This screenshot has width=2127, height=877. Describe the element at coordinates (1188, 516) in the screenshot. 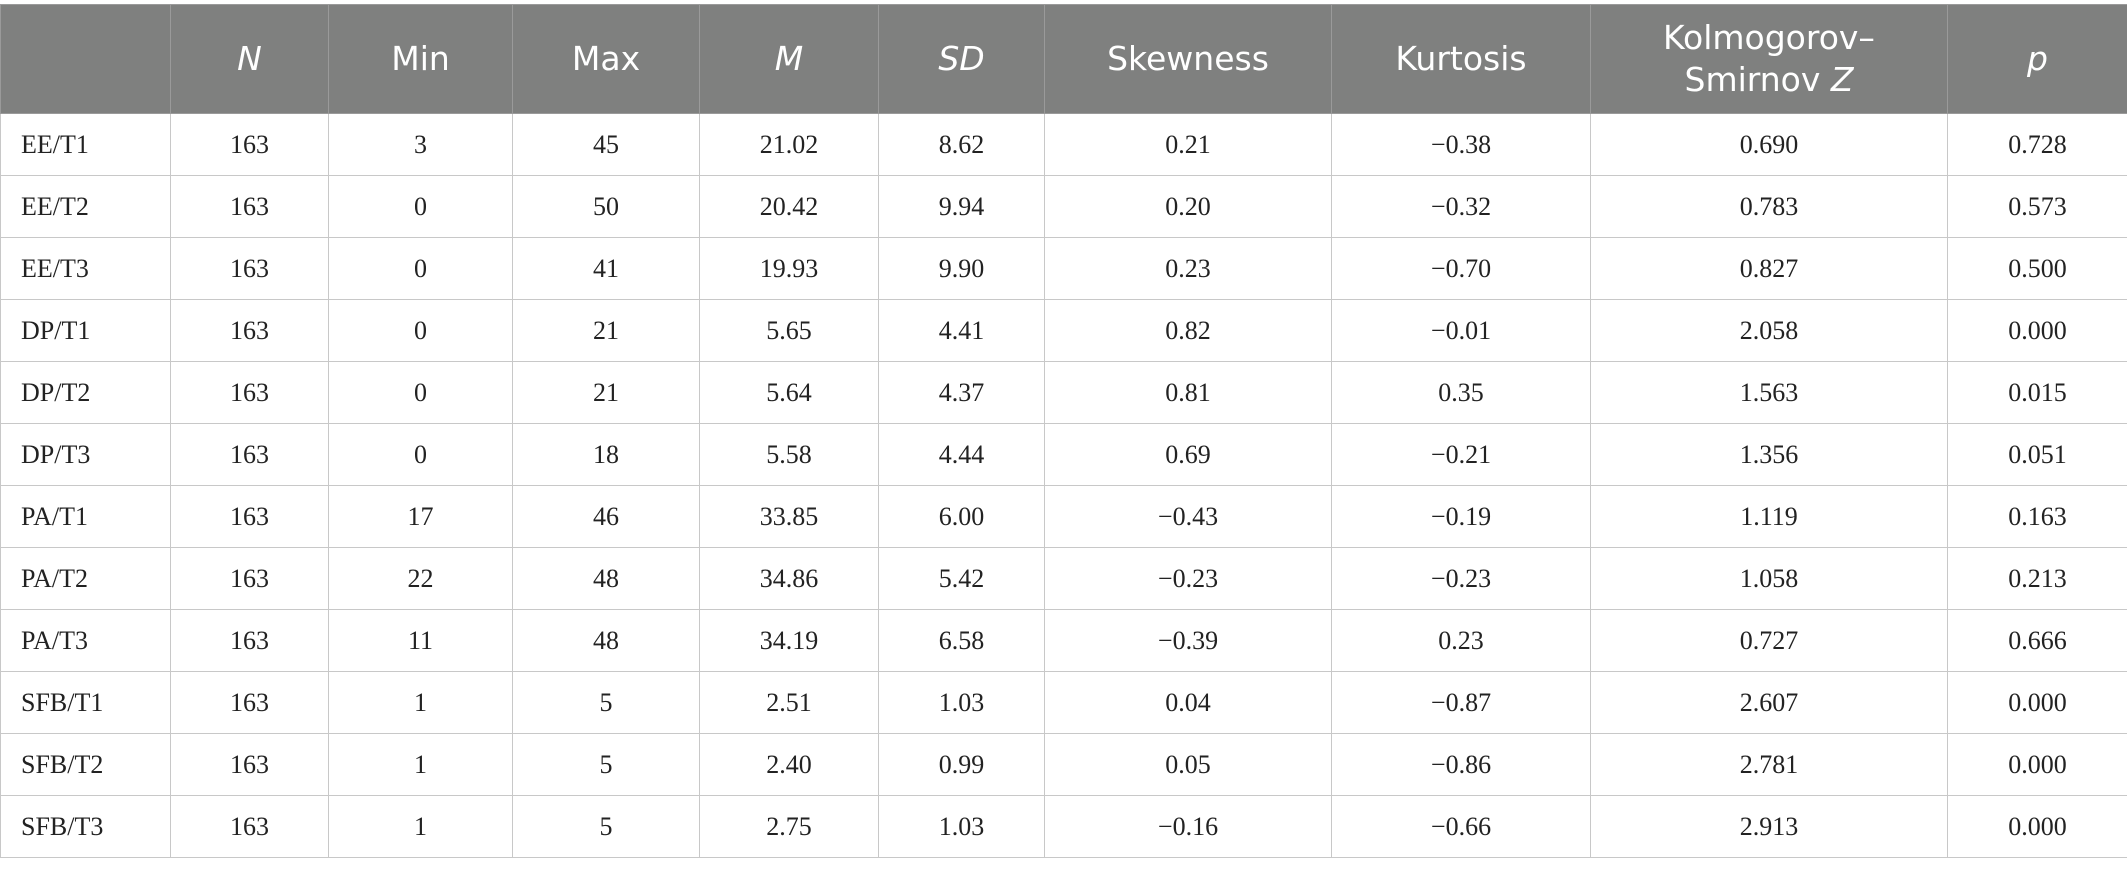

I see `cell-skewness: −0.43` at that location.